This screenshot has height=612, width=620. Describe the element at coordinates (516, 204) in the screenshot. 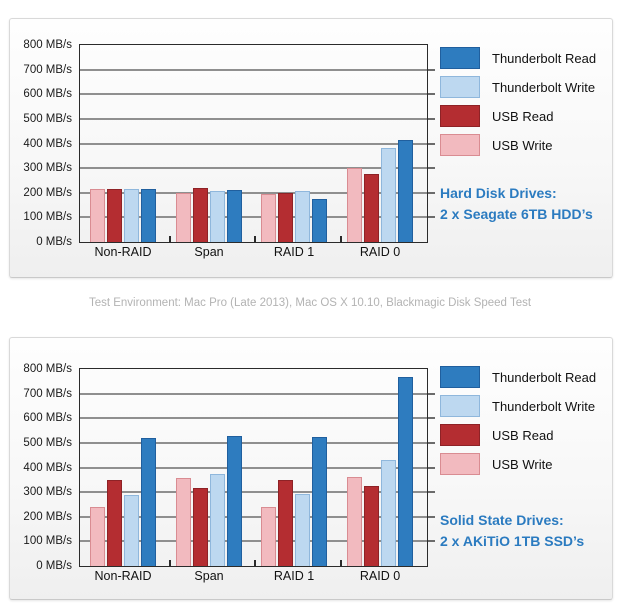

I see `chart-annotation: Hard Disk Drives: 2 x Seagate 6TB HDD’s` at that location.